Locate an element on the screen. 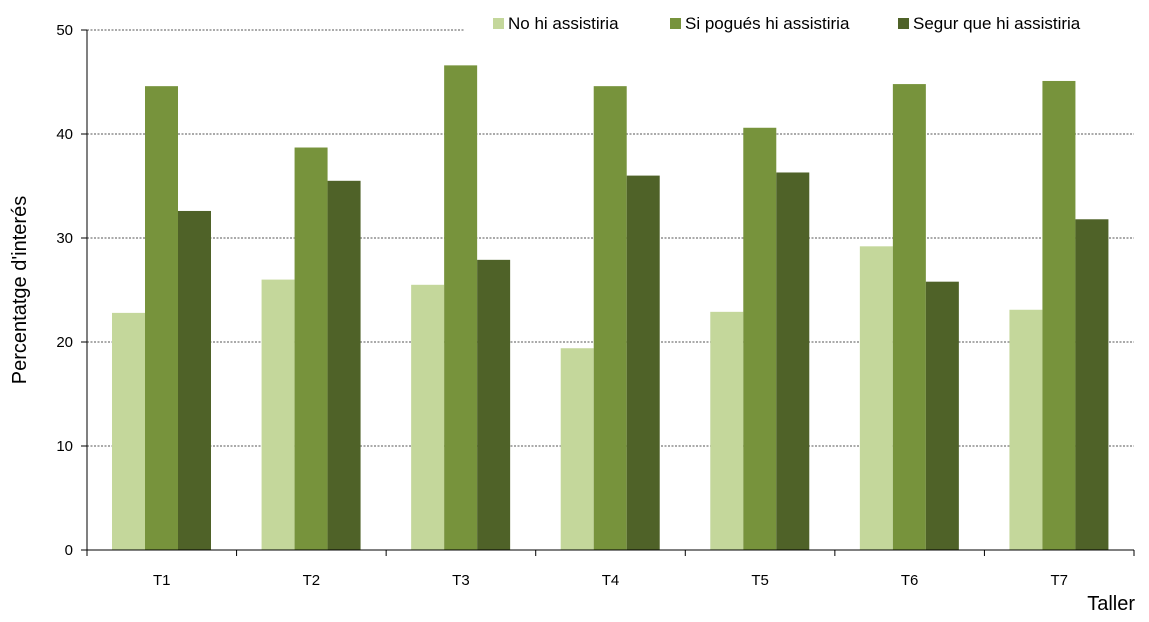 This screenshot has width=1149, height=622. y-tick-label: 20 is located at coordinates (64, 342).